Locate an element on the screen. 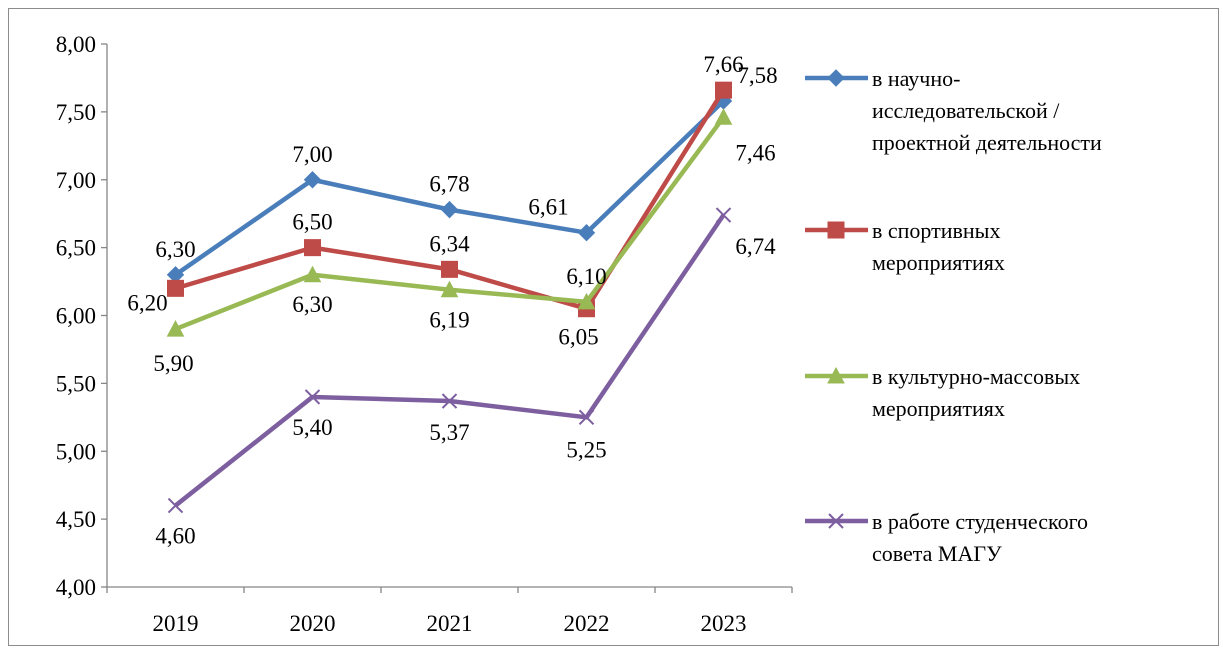  data-label: 4,60 is located at coordinates (175, 536).